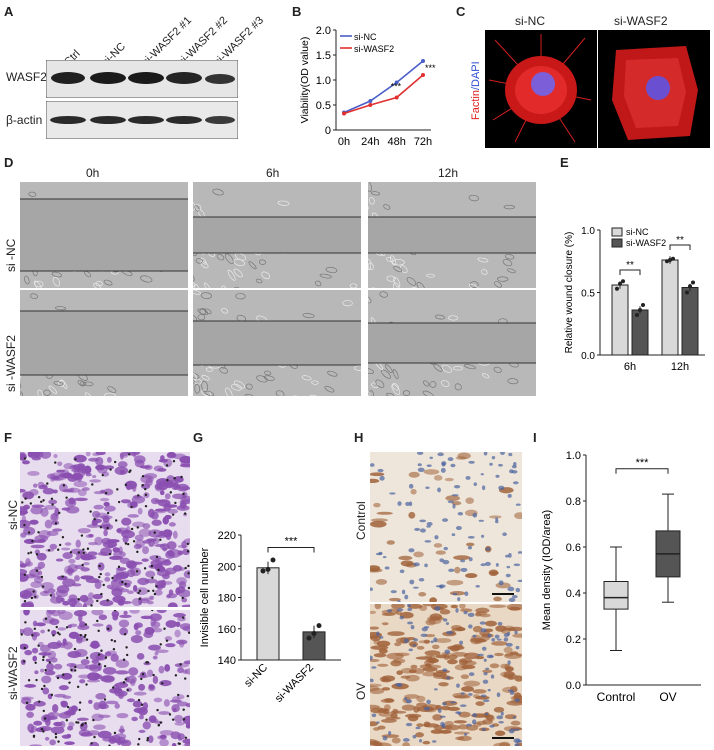 This screenshot has width=714, height=750. Describe the element at coordinates (535, 437) in the screenshot. I see `panel-label-i: I` at that location.